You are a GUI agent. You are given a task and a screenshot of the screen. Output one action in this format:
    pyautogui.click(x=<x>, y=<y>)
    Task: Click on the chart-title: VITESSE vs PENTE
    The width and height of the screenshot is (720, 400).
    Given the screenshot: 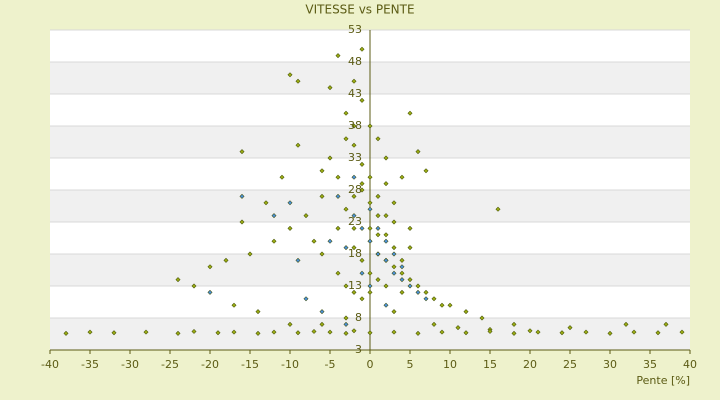 What is the action you would take?
    pyautogui.click(x=359, y=10)
    